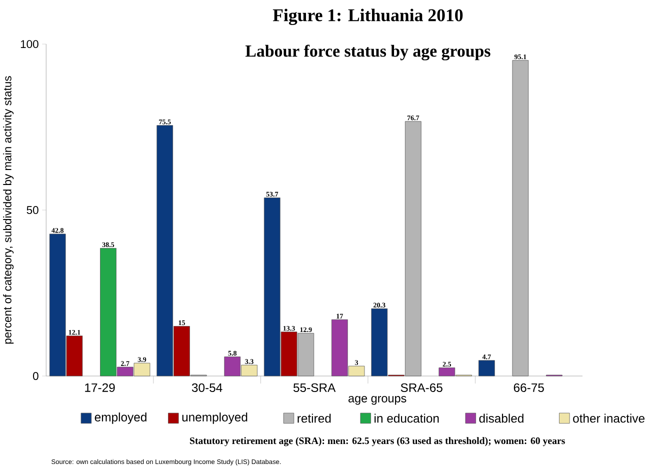 This screenshot has height=468, width=646. Describe the element at coordinates (377, 400) in the screenshot. I see `x-axis-title: age groups` at that location.